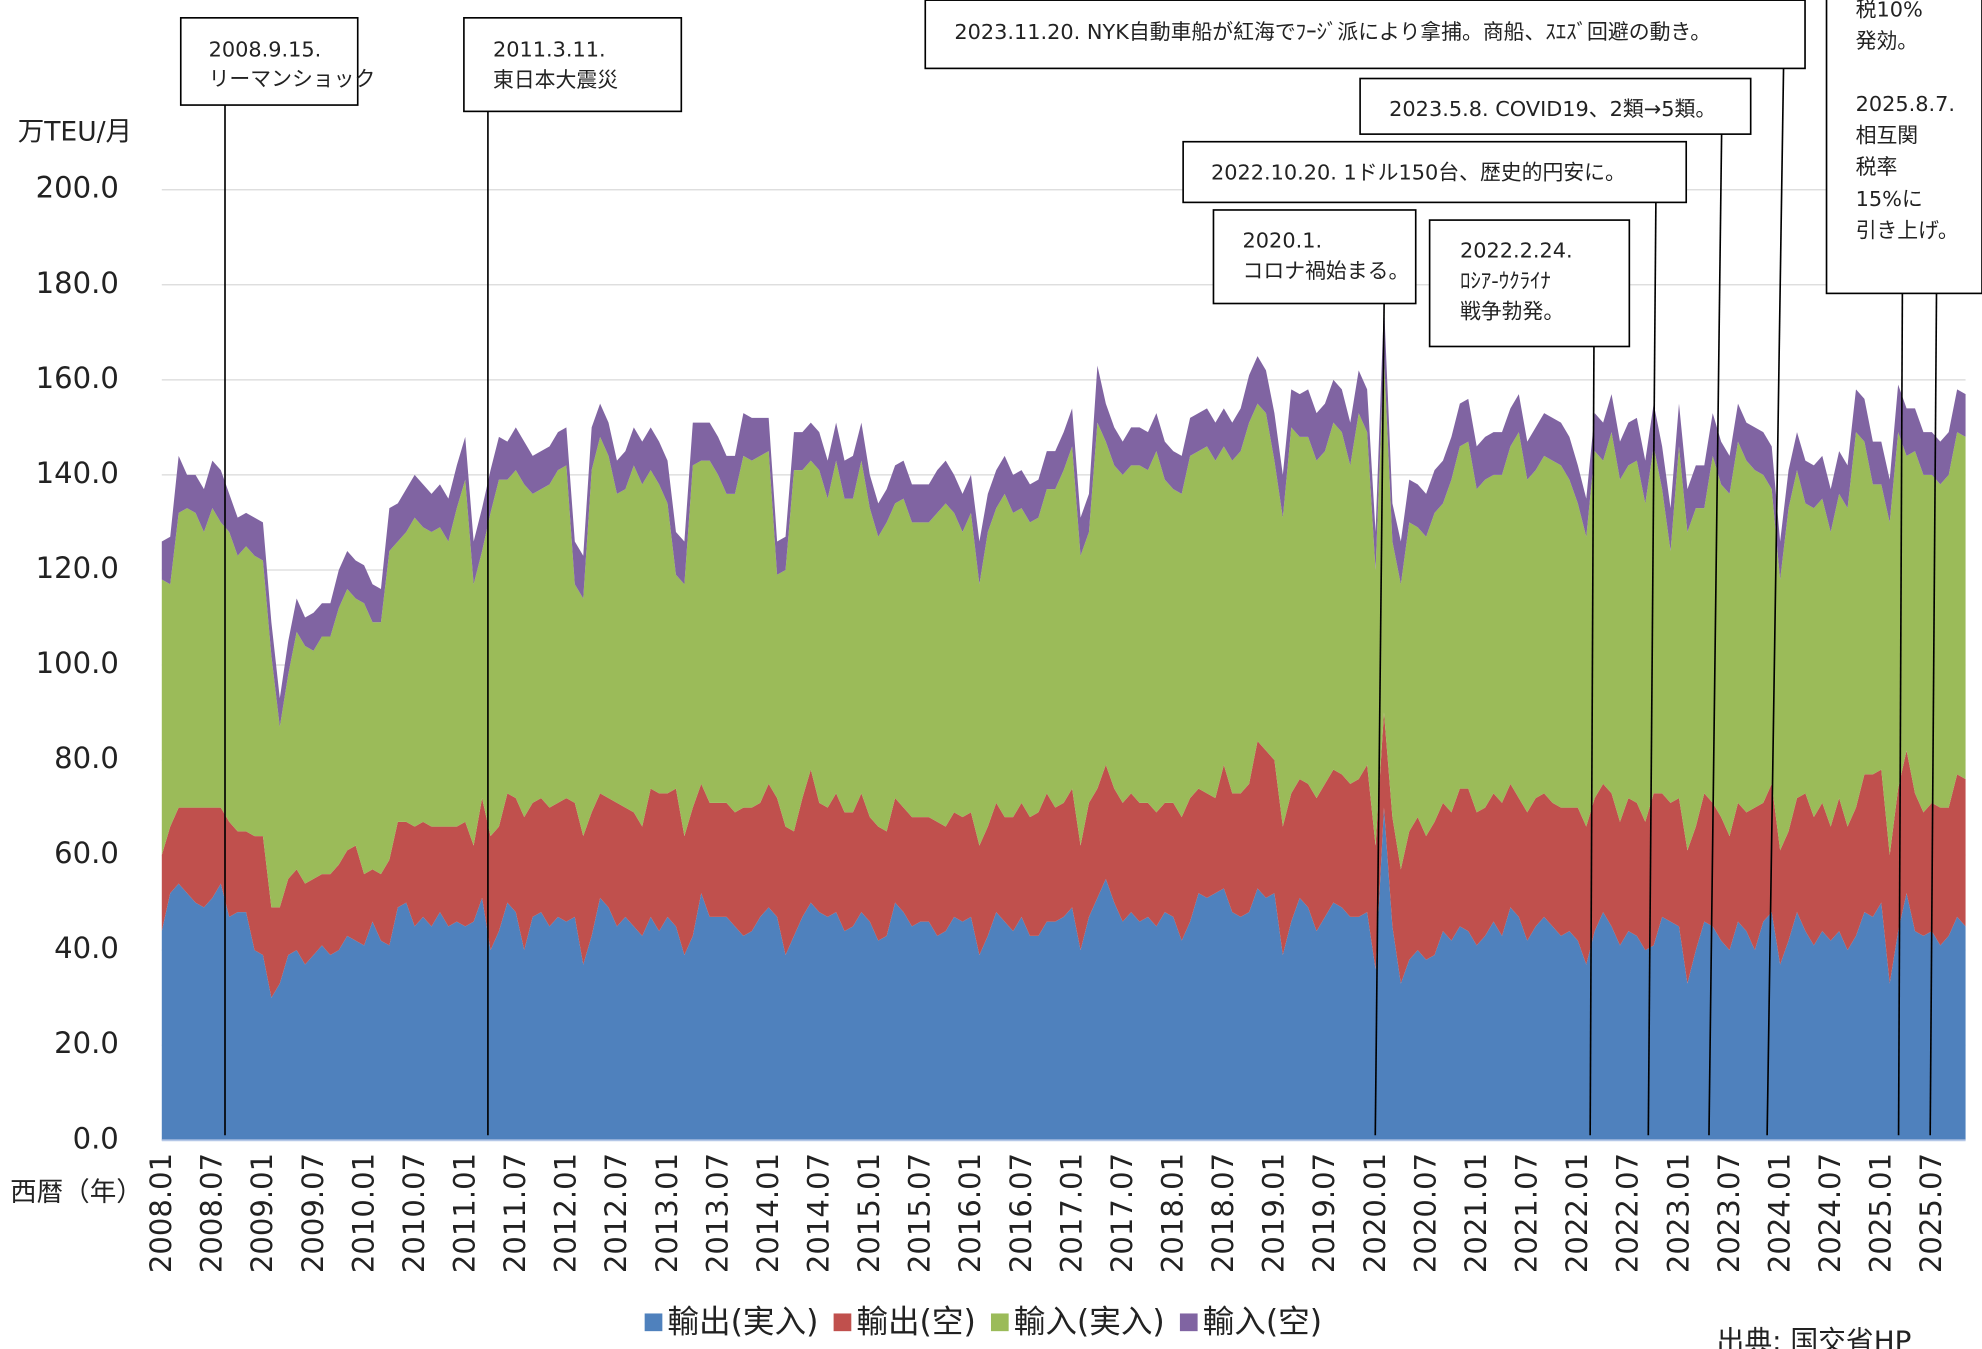 The height and width of the screenshot is (1349, 1982). Describe the element at coordinates (1324, 1213) in the screenshot. I see `x-tick-label: 2019.07` at that location.